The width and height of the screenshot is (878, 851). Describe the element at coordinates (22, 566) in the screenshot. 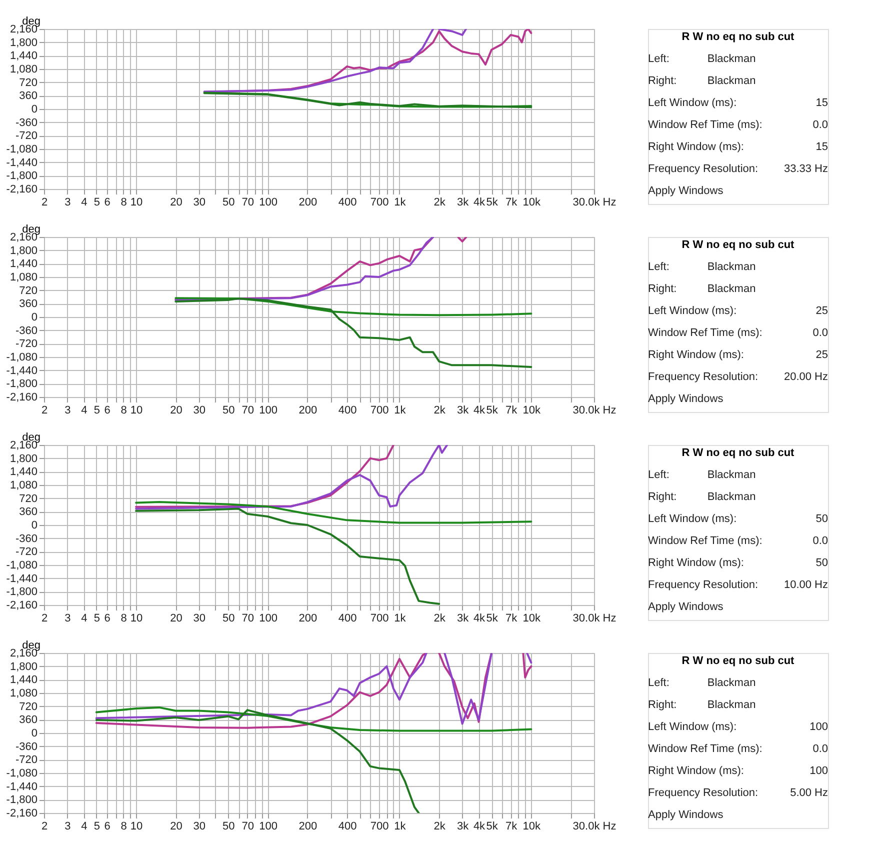

I see `y-tick-label: -1,080` at that location.